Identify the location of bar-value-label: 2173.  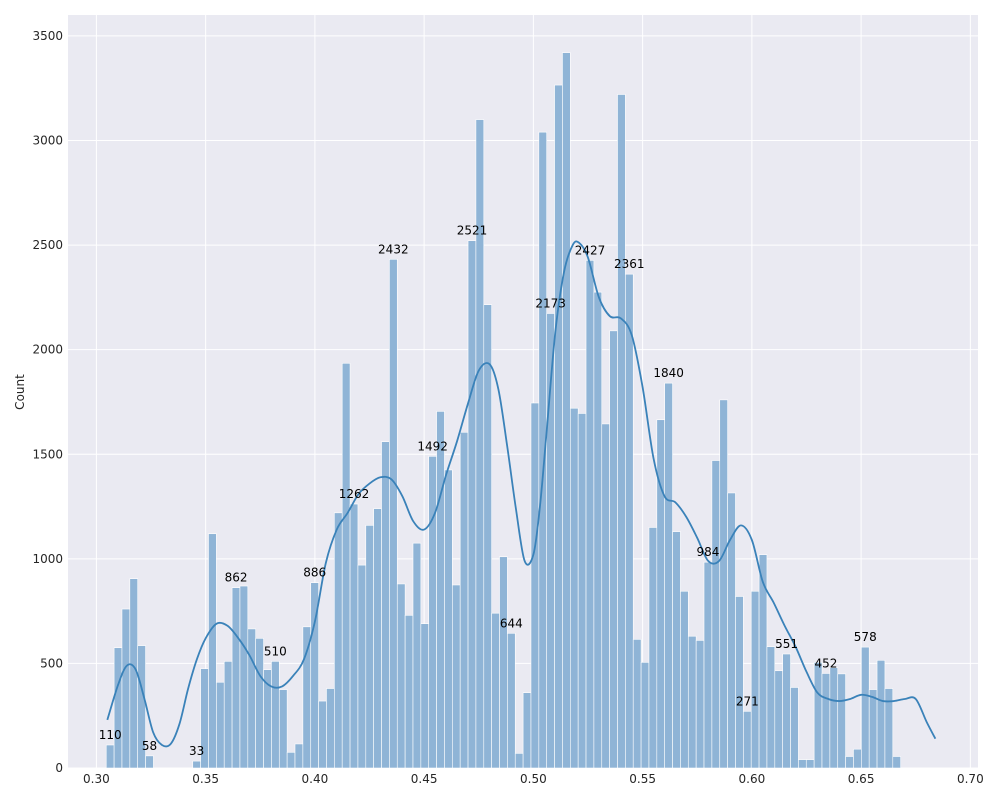
(550, 303).